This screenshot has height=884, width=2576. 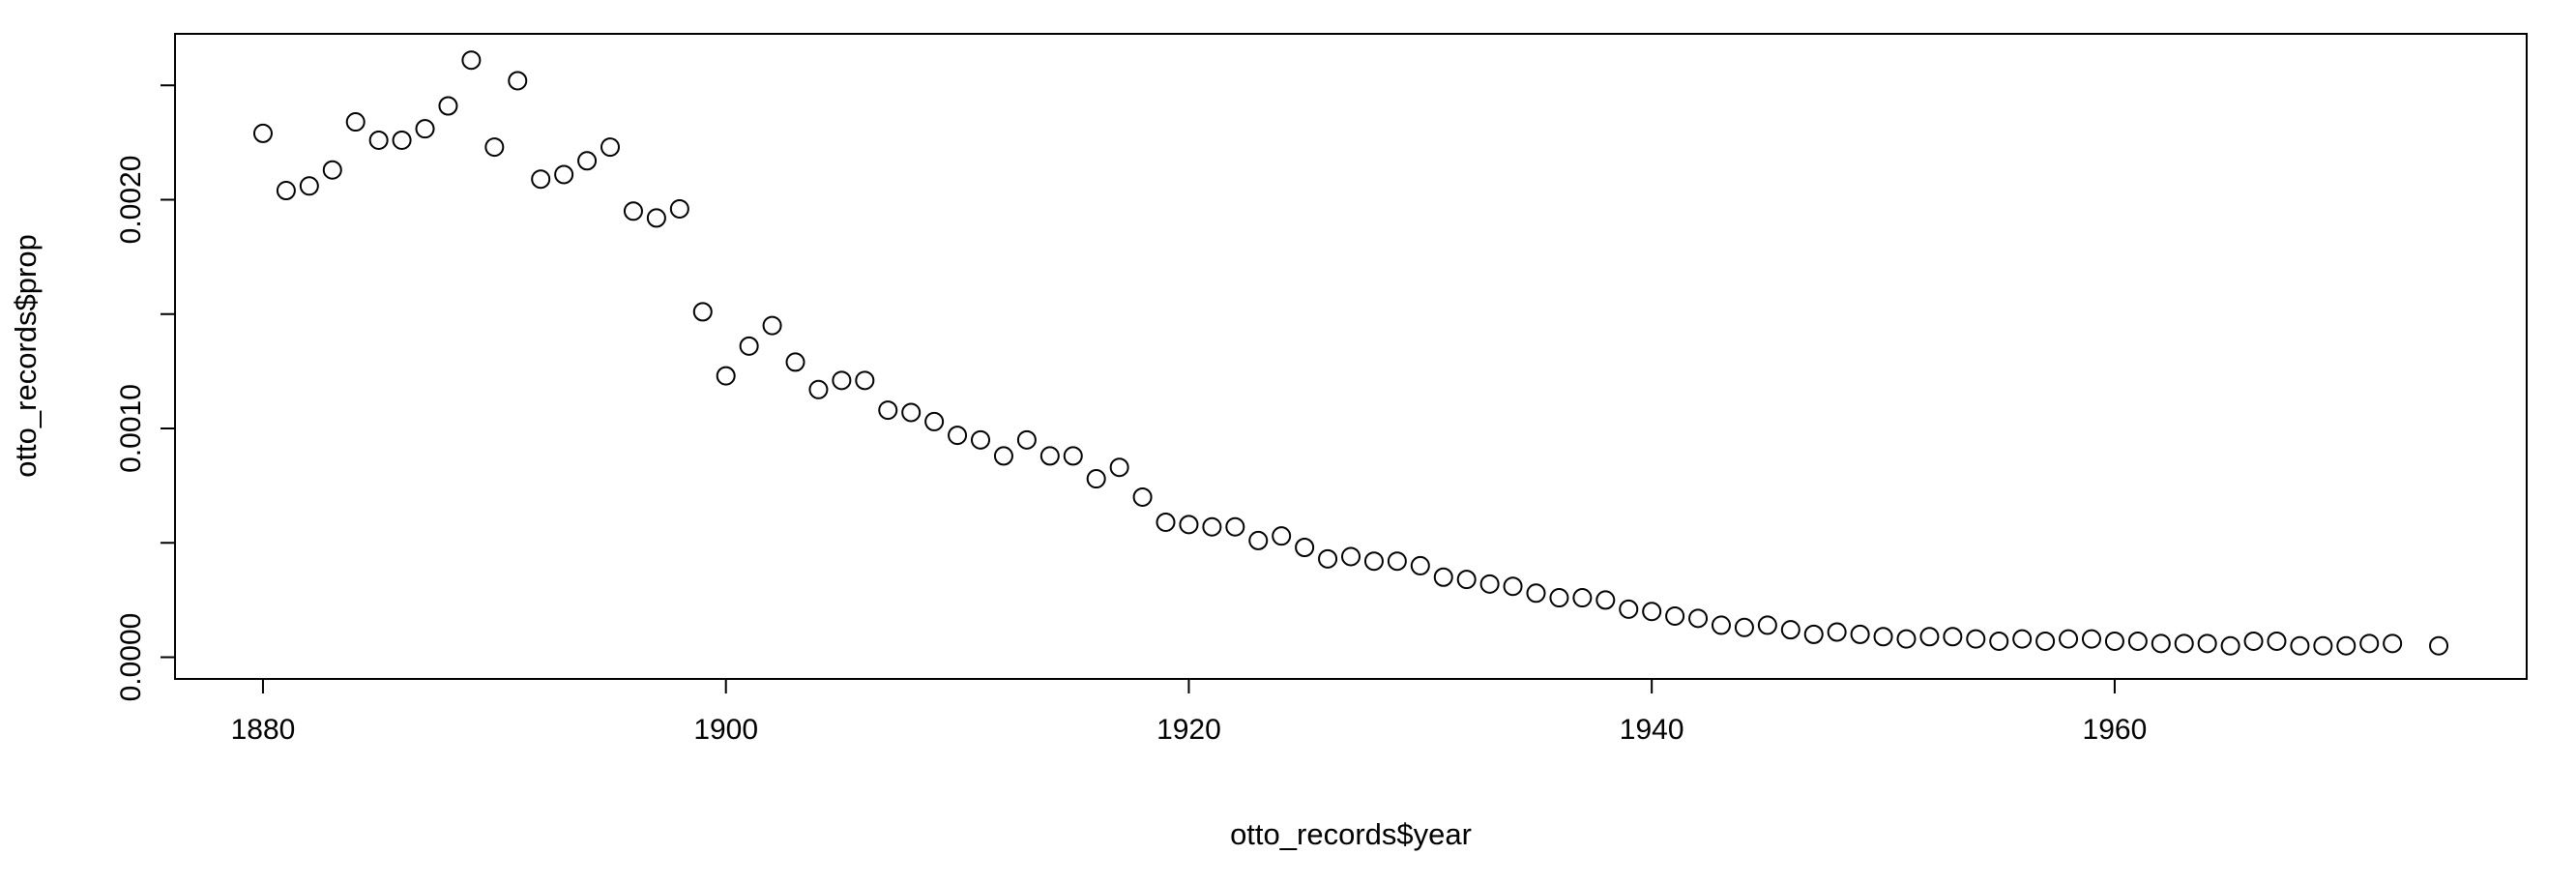 I want to click on x-axis-title: otto_records$year, so click(x=1351, y=834).